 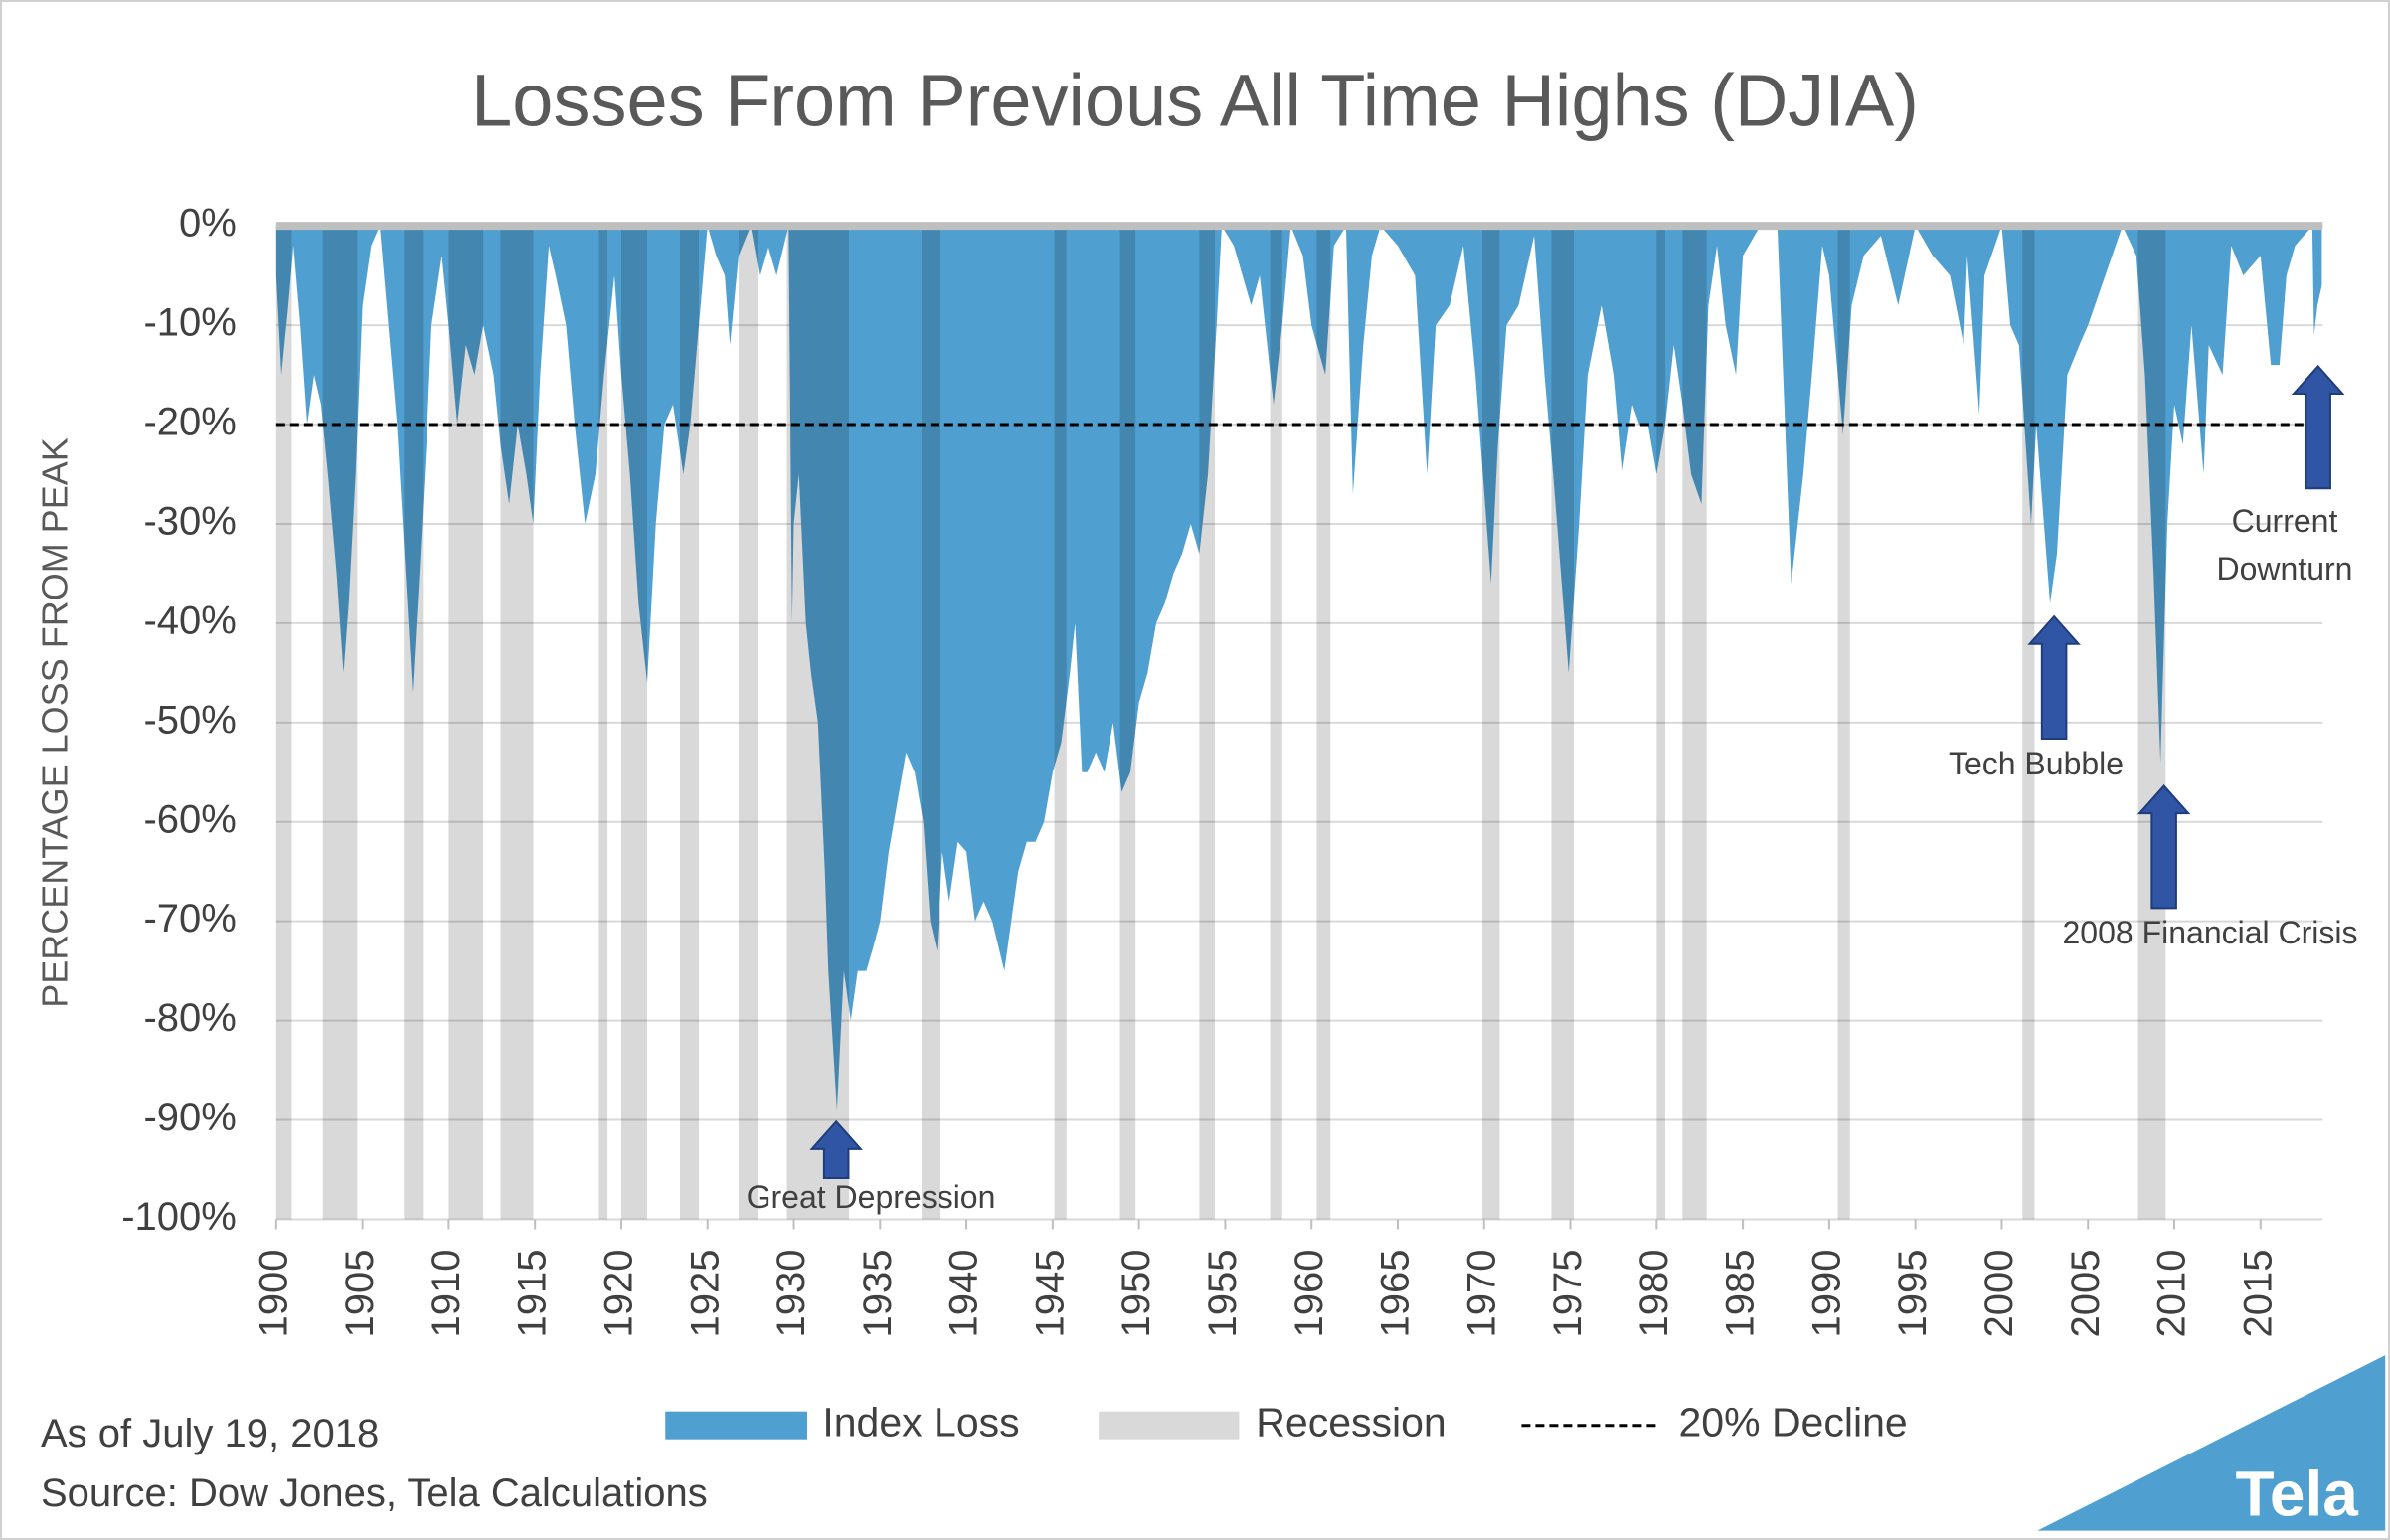 I want to click on x-tick-label: 1905, so click(x=360, y=1293).